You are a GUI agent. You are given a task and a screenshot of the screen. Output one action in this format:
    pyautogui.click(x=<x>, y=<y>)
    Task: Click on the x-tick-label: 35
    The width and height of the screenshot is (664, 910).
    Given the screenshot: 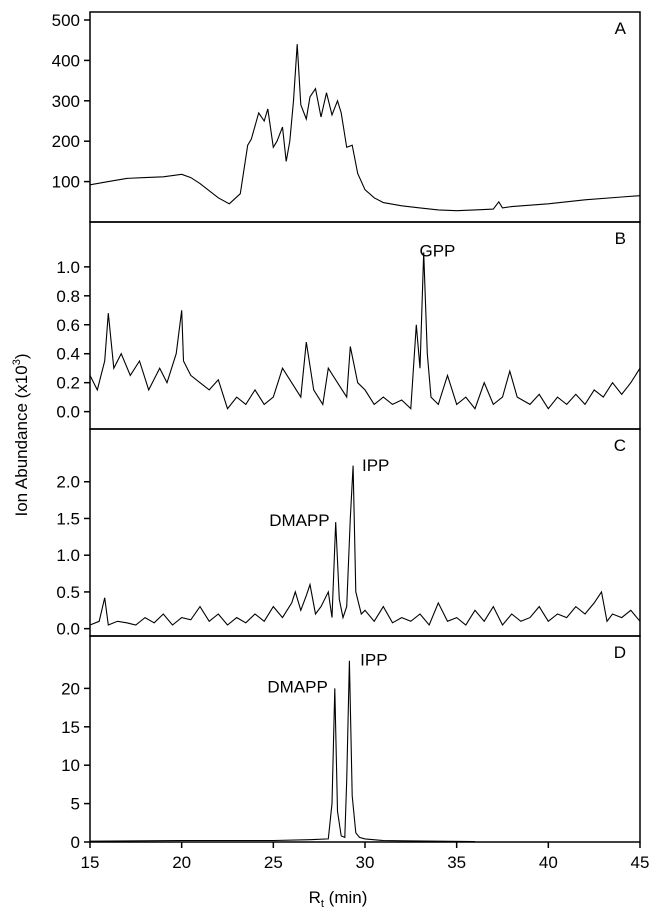 What is the action you would take?
    pyautogui.click(x=456, y=862)
    